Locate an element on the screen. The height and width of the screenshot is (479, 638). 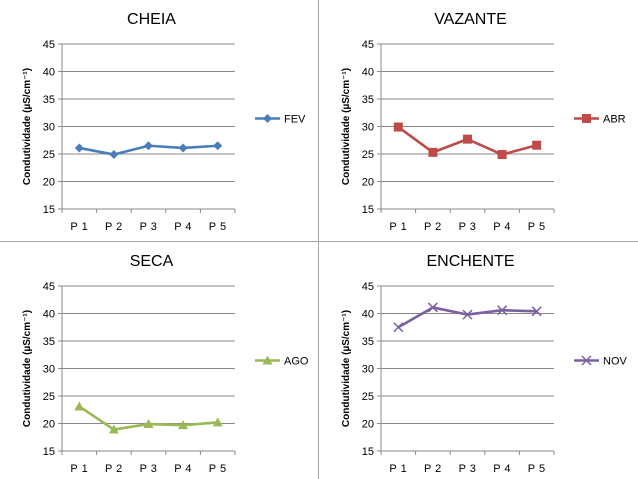
y-tick-label-cheia-45: 45 is located at coordinates (49, 45).